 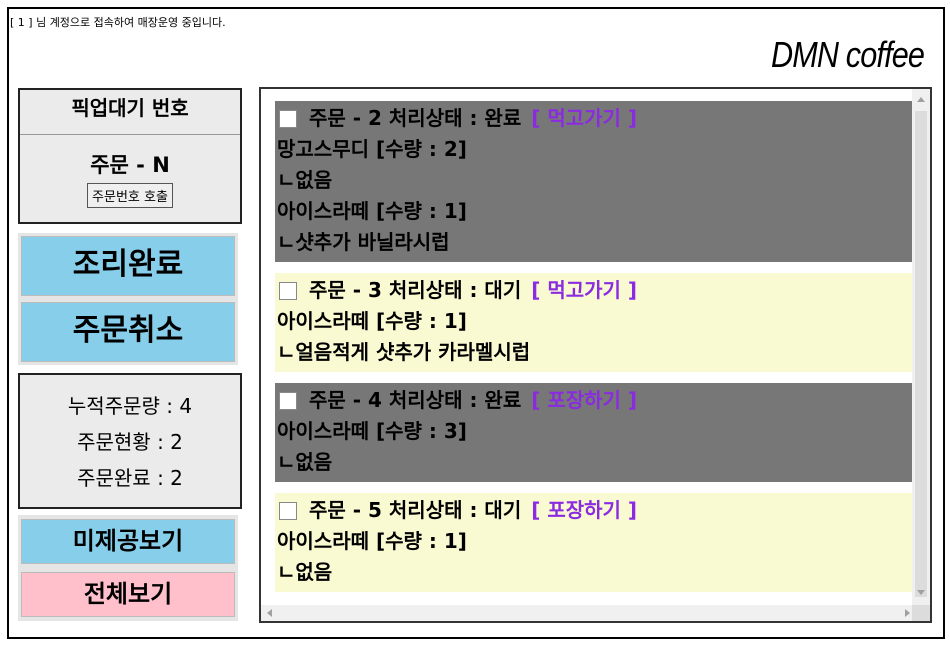 I want to click on order-stats: 누적주문량 : 4 주문현황 : 2 주문완료 : 2, so click(x=130, y=441).